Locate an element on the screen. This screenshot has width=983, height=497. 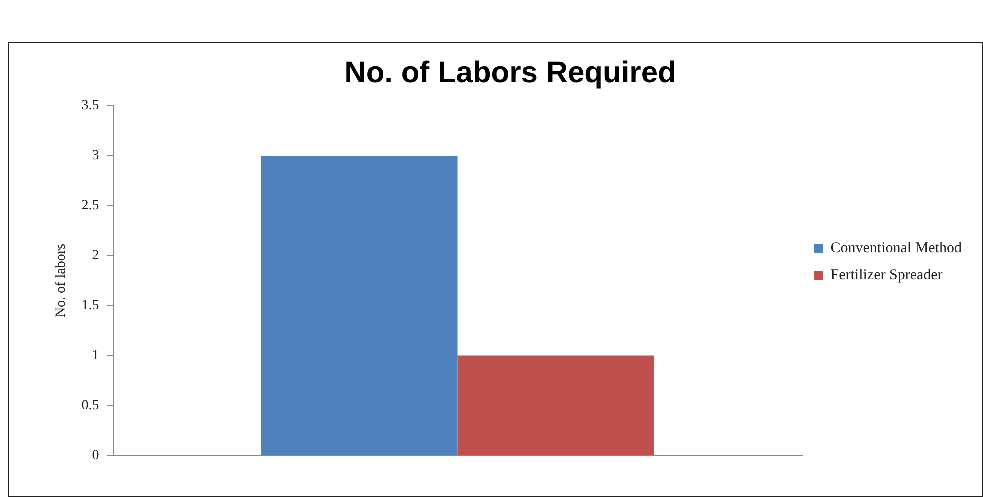
chart-title: No. of Labors Required is located at coordinates (510, 73).